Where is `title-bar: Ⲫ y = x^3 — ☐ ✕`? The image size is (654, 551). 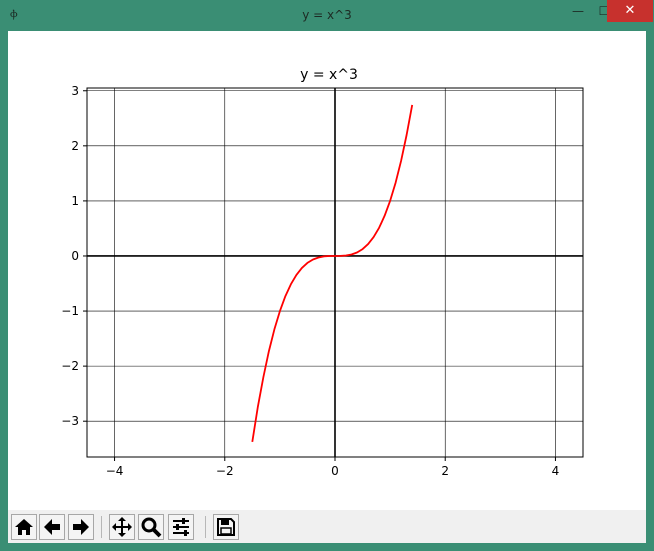 title-bar: Ⲫ y = x^3 — ☐ ✕ is located at coordinates (327, 15).